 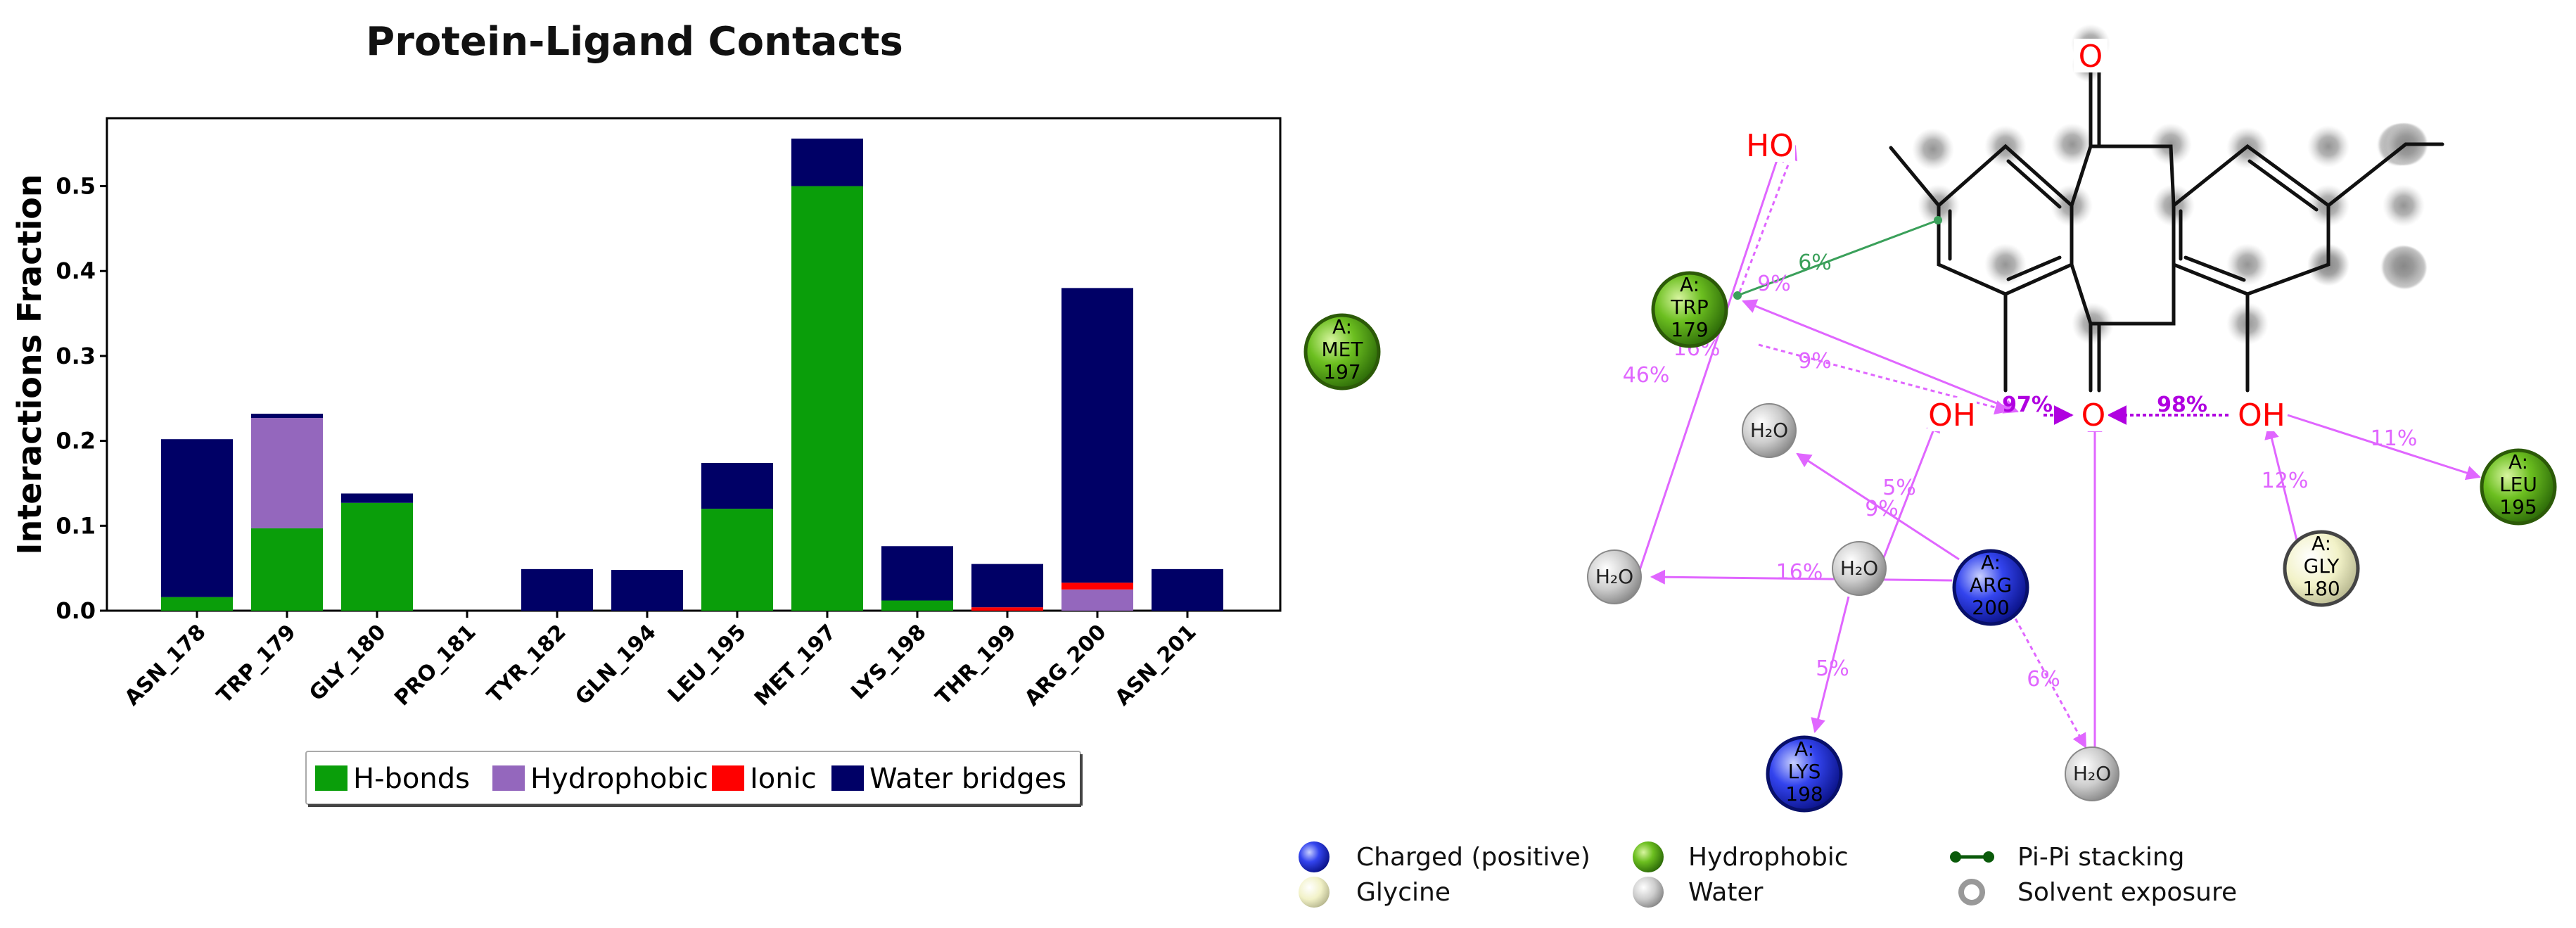 I want to click on svg-text: 198, so click(x=1804, y=794).